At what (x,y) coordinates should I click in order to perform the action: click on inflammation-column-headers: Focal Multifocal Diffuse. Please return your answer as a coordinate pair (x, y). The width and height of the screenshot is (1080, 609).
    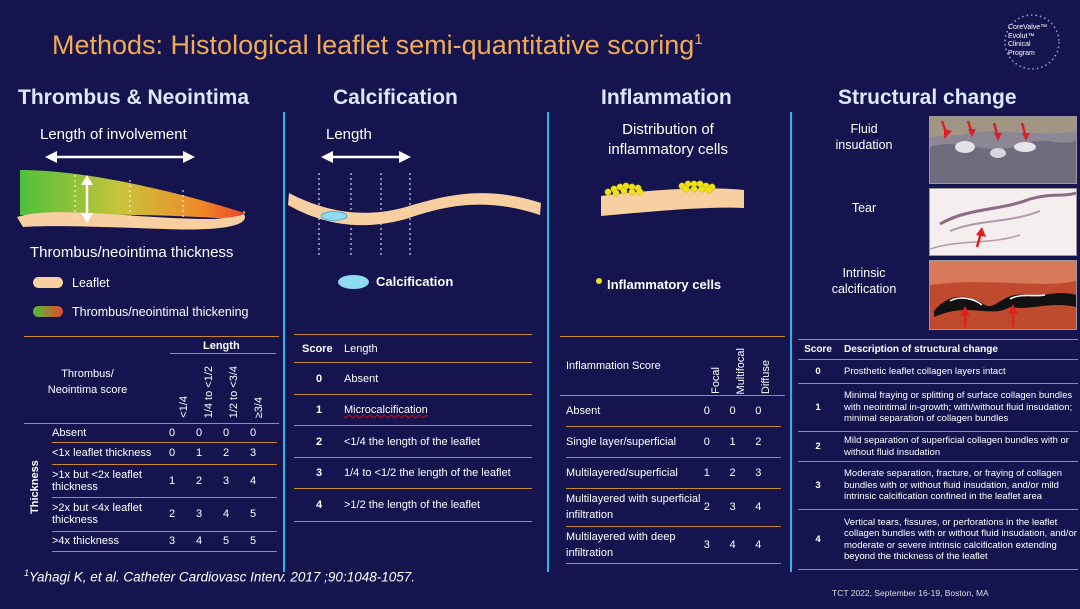
    Looking at the image, I should click on (741, 370).